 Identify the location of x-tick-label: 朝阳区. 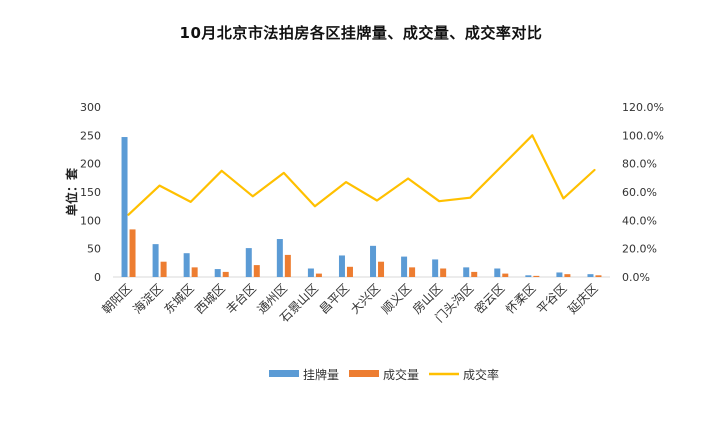
(116, 298).